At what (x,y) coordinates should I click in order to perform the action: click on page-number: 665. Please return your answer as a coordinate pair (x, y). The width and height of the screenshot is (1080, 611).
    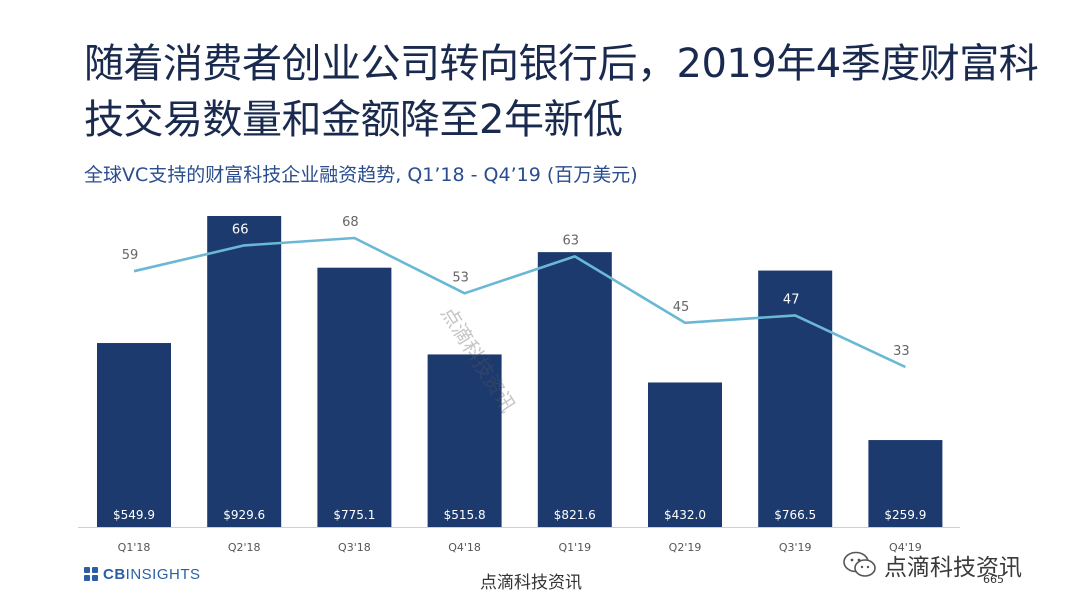
    Looking at the image, I should click on (993, 579).